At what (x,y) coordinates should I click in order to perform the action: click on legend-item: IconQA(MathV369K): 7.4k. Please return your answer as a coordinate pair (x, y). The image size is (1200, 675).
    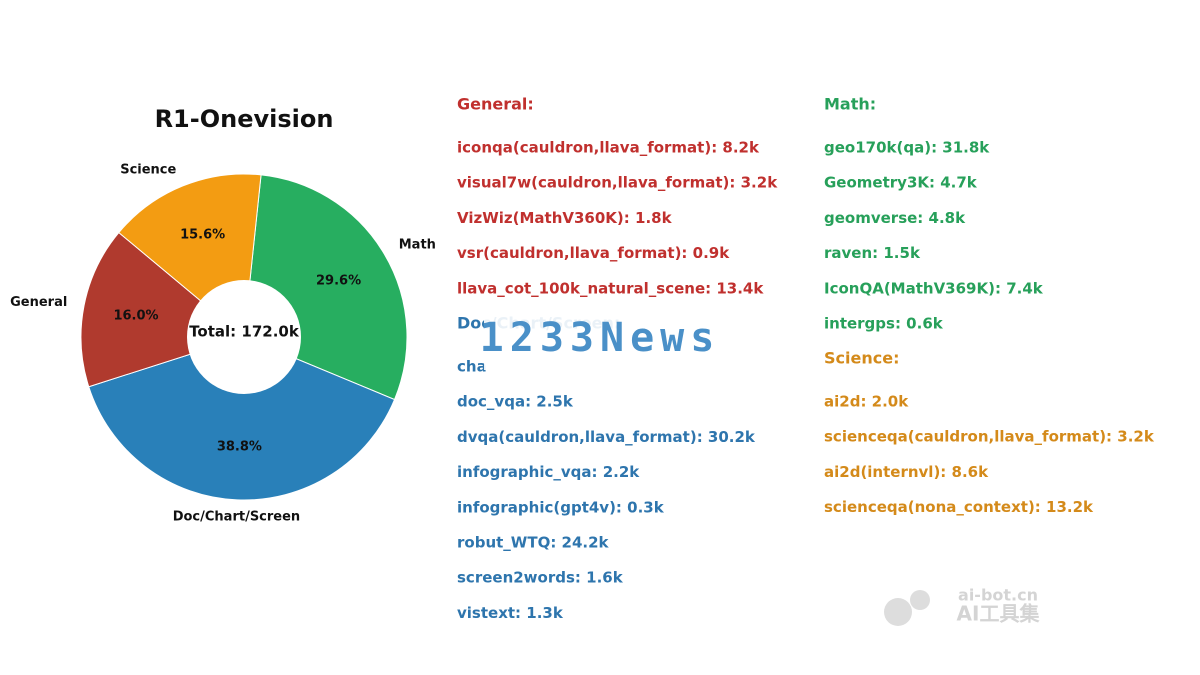
    Looking at the image, I should click on (934, 288).